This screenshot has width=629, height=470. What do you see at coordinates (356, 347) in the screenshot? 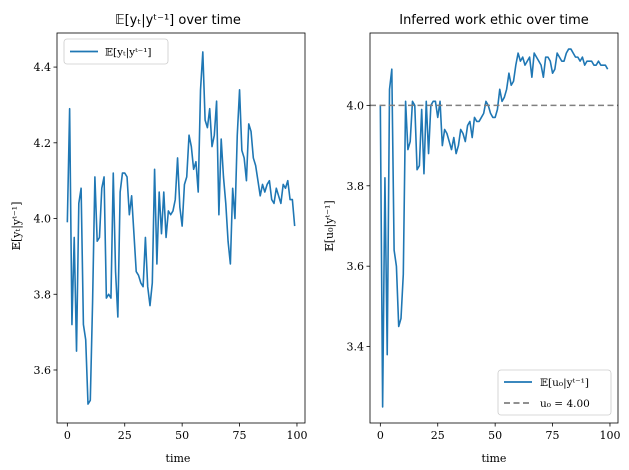
I see `right-y-tick-label: 3.4` at bounding box center [356, 347].